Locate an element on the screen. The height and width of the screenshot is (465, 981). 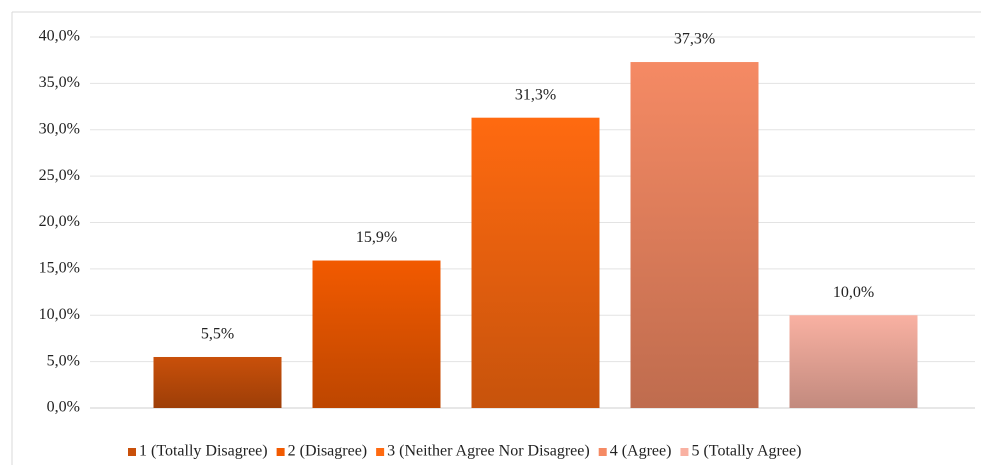
value-label: 15,9% is located at coordinates (376, 237).